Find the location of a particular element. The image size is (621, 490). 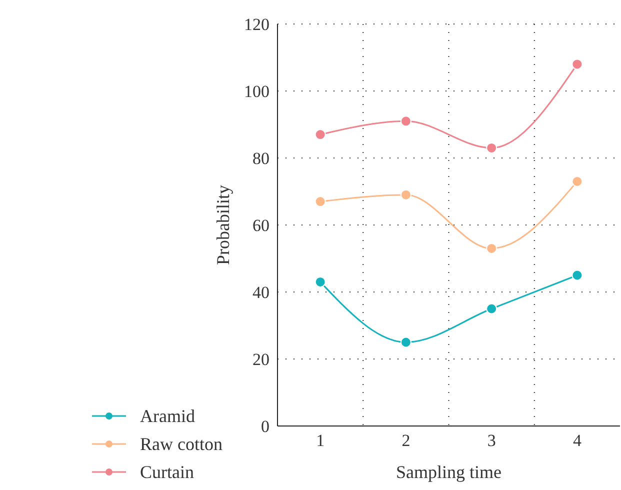

y-tick-label: 120 is located at coordinates (257, 24).